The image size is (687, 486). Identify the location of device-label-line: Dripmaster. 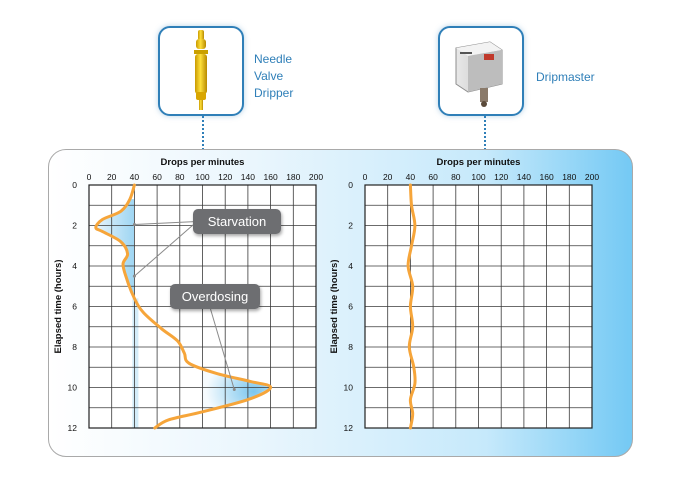
(565, 77).